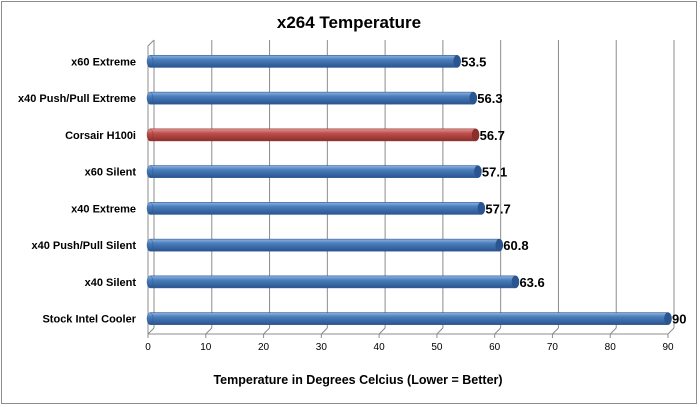 The height and width of the screenshot is (407, 700). What do you see at coordinates (83, 246) in the screenshot?
I see `y-category-label: x40 Push/Pull Silent` at bounding box center [83, 246].